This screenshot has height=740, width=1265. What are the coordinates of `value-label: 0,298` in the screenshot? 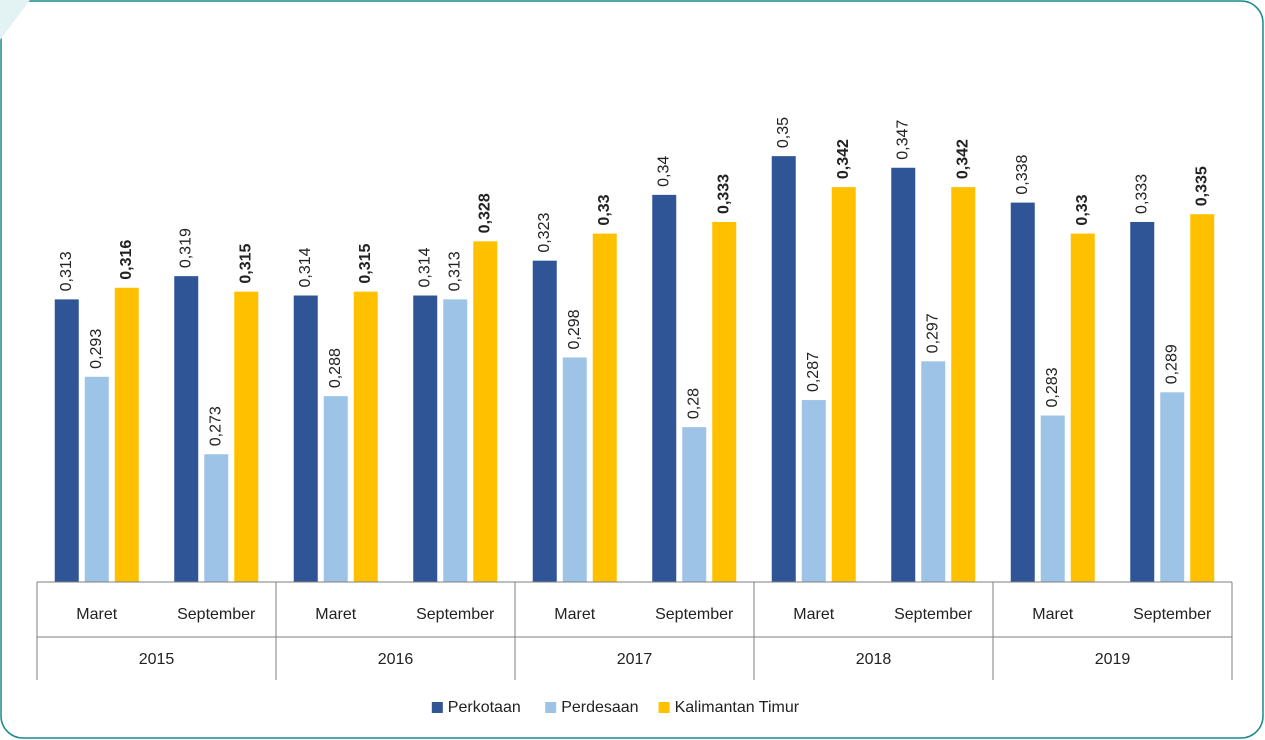 It's located at (574, 329).